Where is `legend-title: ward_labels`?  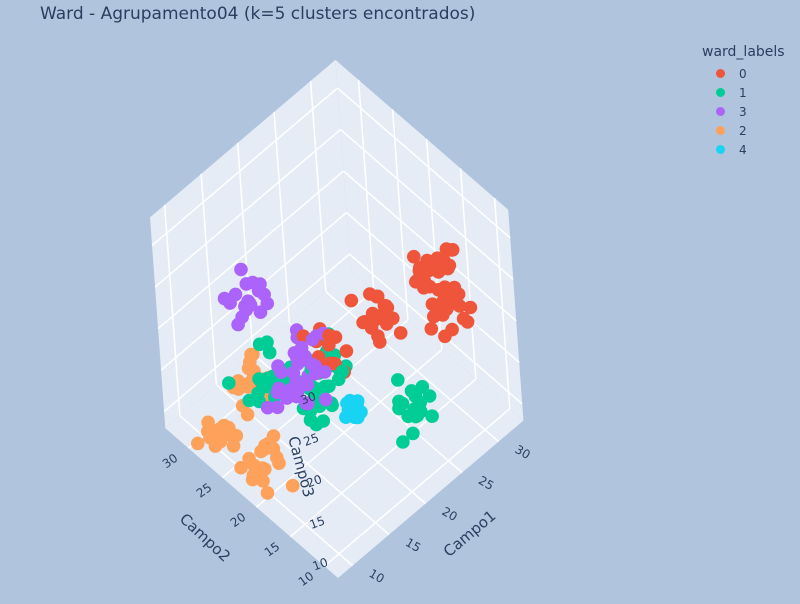
legend-title: ward_labels is located at coordinates (743, 52).